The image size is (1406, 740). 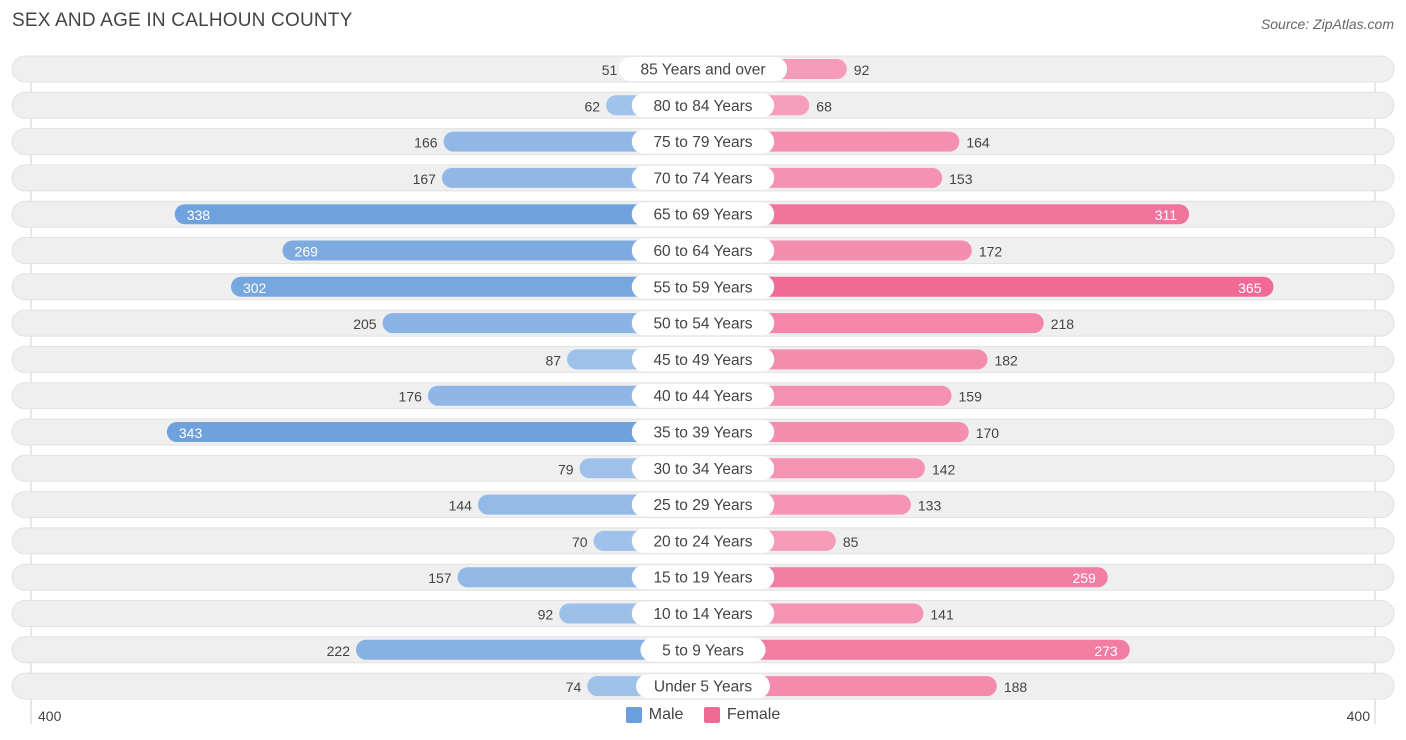 What do you see at coordinates (851, 542) in the screenshot?
I see `female-value-label: 85` at bounding box center [851, 542].